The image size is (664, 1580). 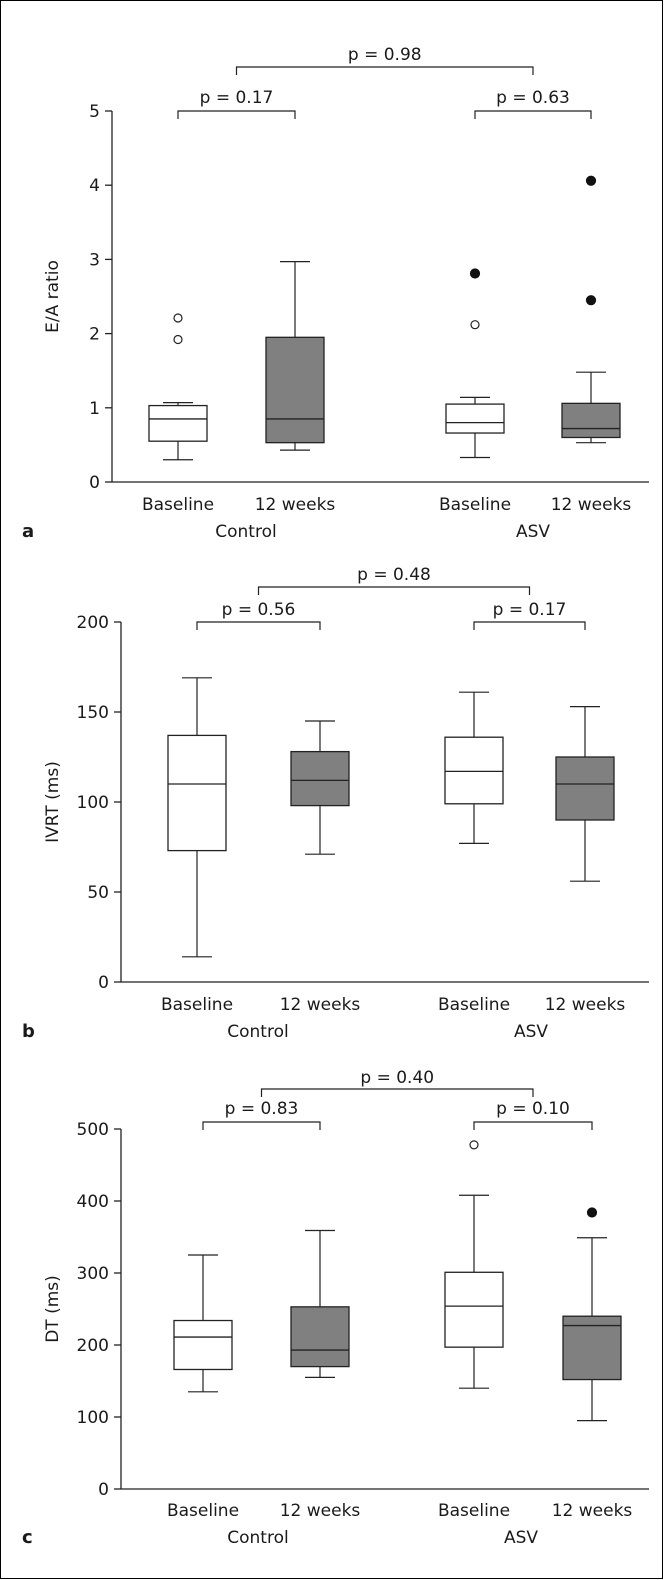 What do you see at coordinates (397, 1078) in the screenshot?
I see `p-value-label: p = 0.40` at bounding box center [397, 1078].